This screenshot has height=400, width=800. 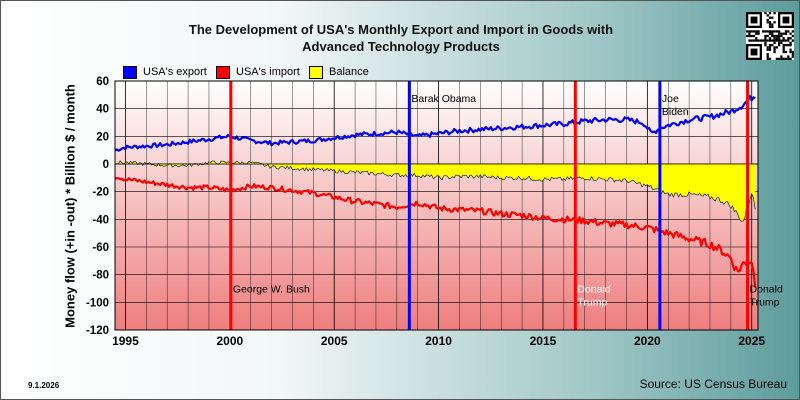 What do you see at coordinates (229, 341) in the screenshot?
I see `x-tick-label: 2000` at bounding box center [229, 341].